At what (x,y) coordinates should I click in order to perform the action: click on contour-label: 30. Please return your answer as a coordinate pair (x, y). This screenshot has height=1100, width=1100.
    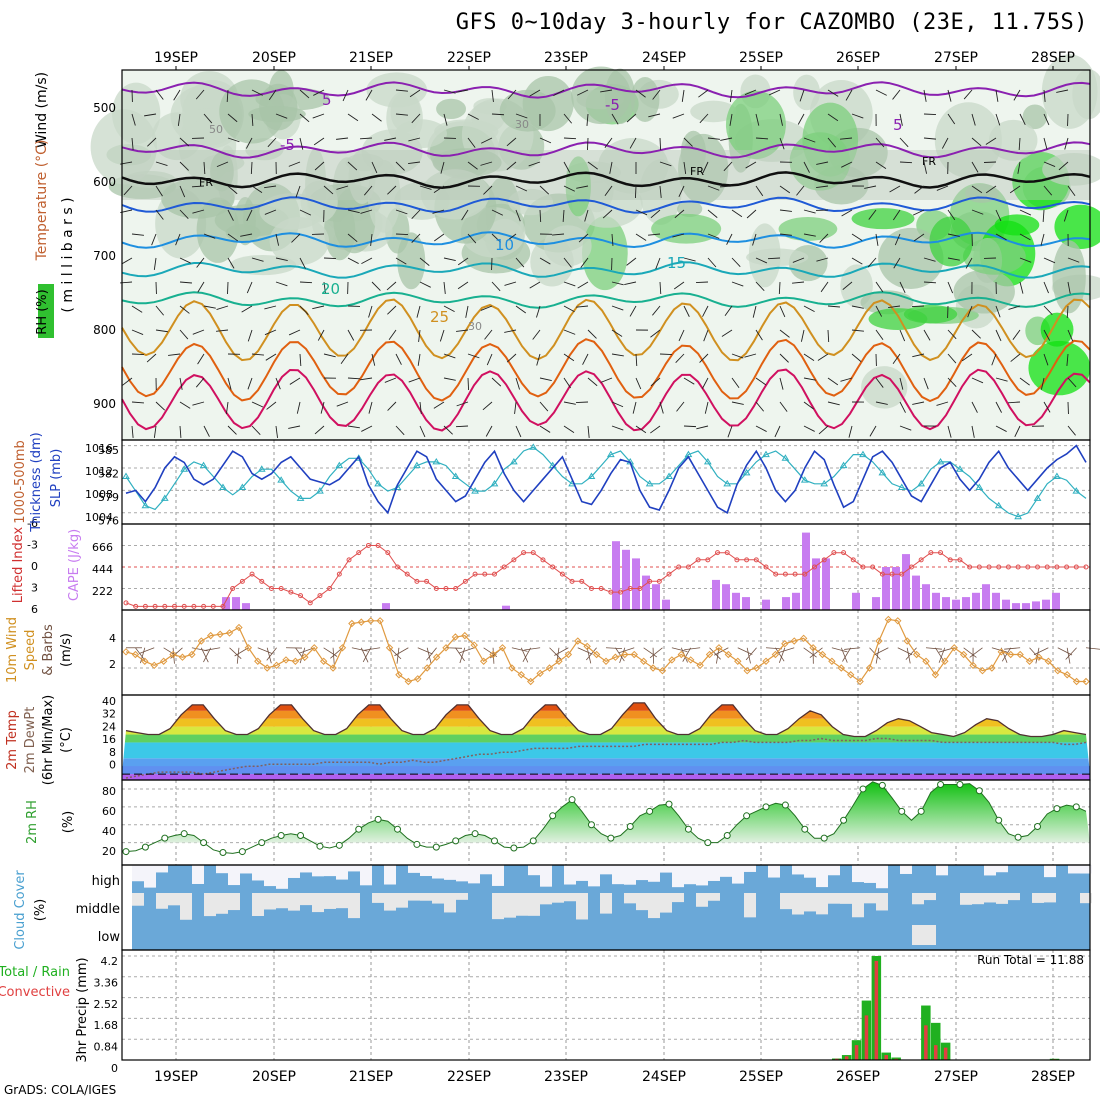
    Looking at the image, I should click on (522, 124).